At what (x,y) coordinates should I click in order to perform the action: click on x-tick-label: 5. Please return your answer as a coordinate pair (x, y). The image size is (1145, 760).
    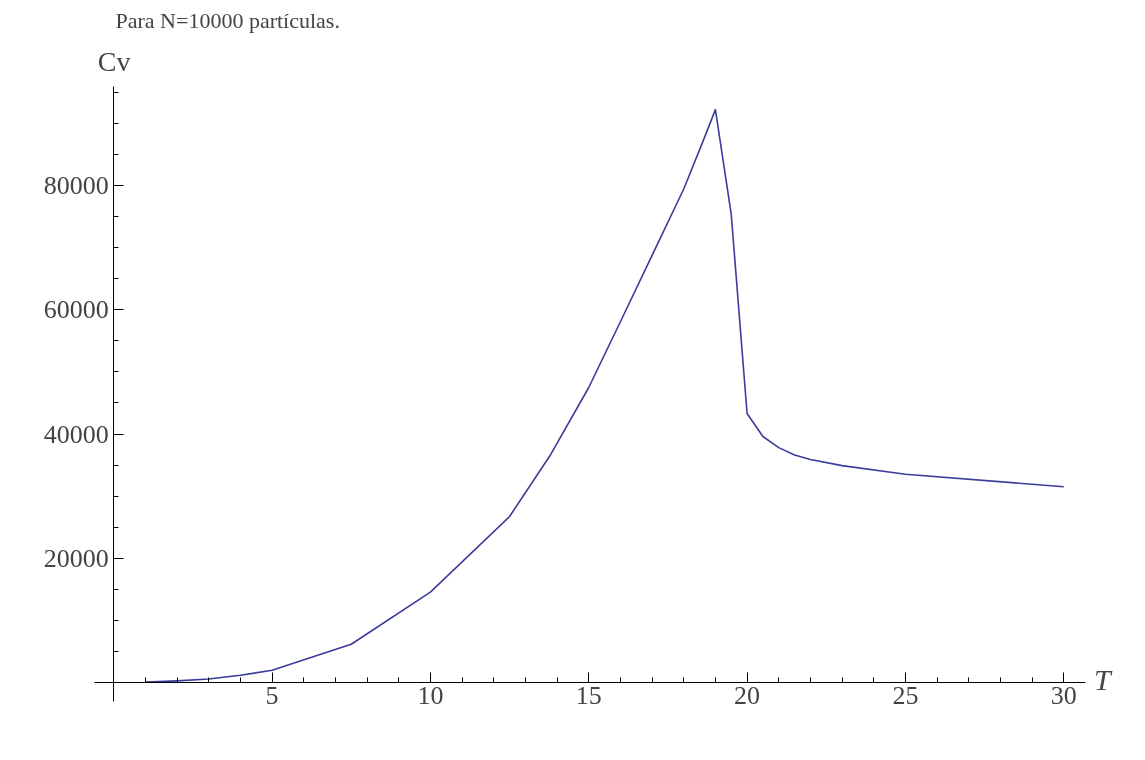
    Looking at the image, I should click on (272, 696).